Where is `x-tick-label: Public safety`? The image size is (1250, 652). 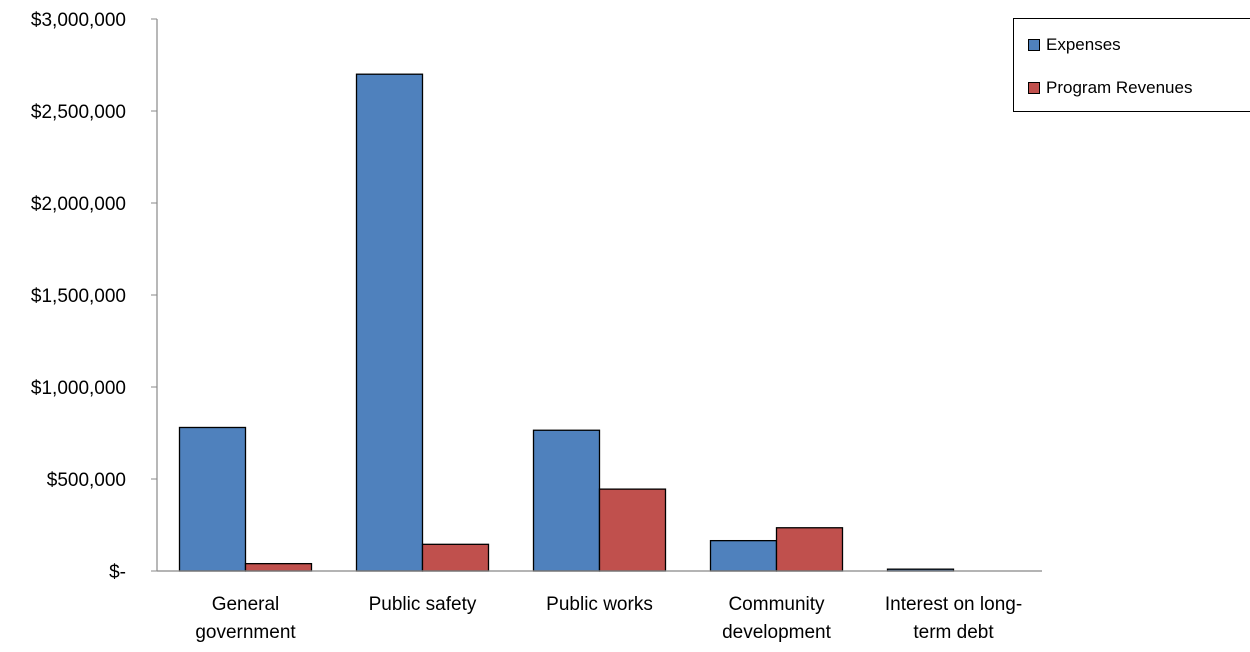
x-tick-label: Public safety is located at coordinates (423, 604).